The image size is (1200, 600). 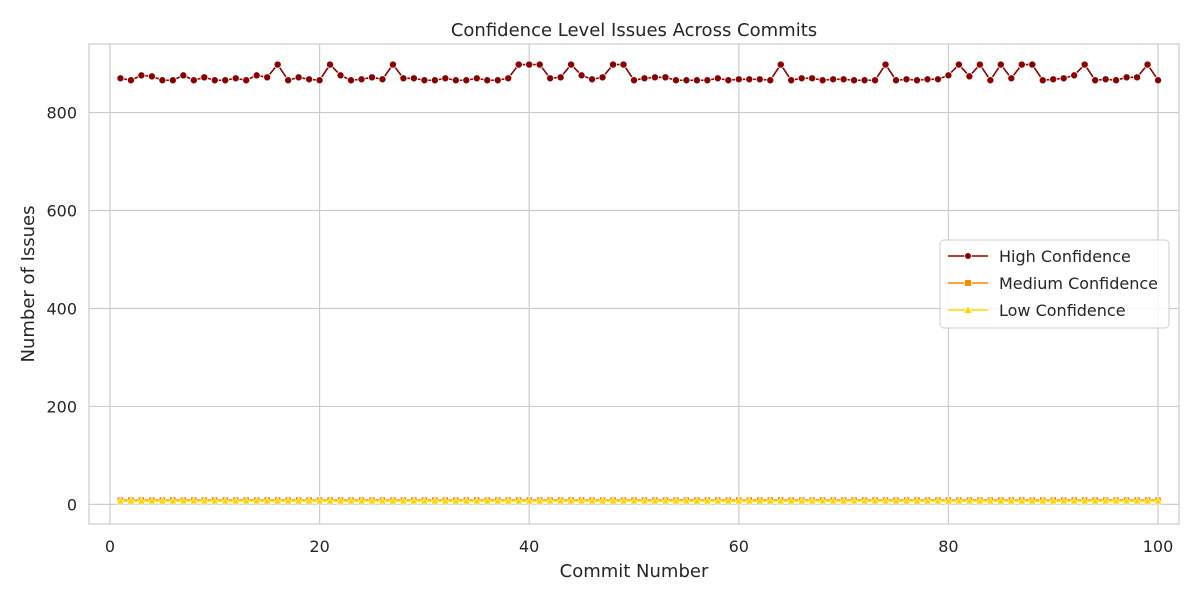 What do you see at coordinates (739, 546) in the screenshot?
I see `x-tick-label: 60` at bounding box center [739, 546].